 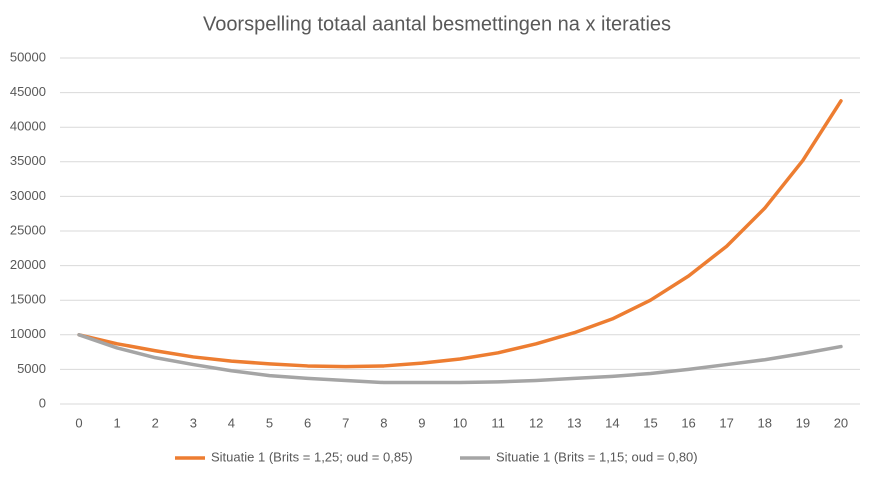 I want to click on x-tick-label: 20, so click(x=841, y=422).